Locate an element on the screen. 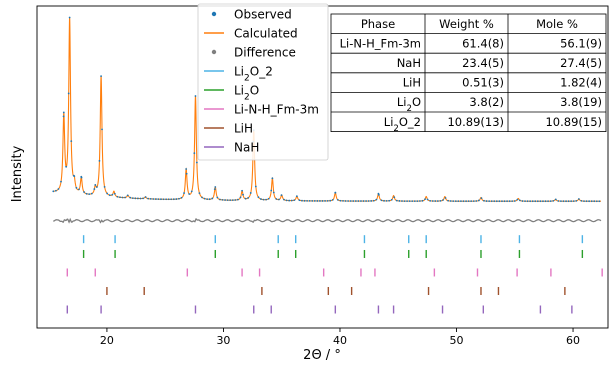  difference-series is located at coordinates (327, 220).